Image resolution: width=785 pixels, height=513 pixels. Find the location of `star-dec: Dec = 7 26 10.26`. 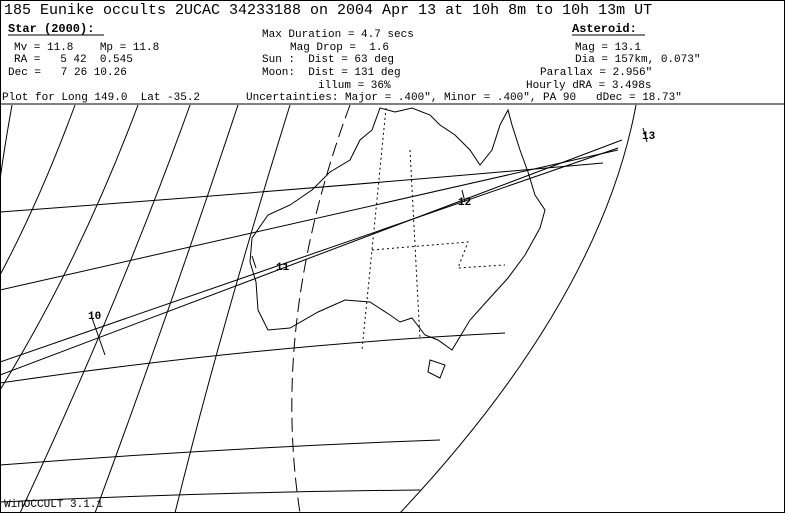

star-dec: Dec = 7 26 10.26 is located at coordinates (67, 73).